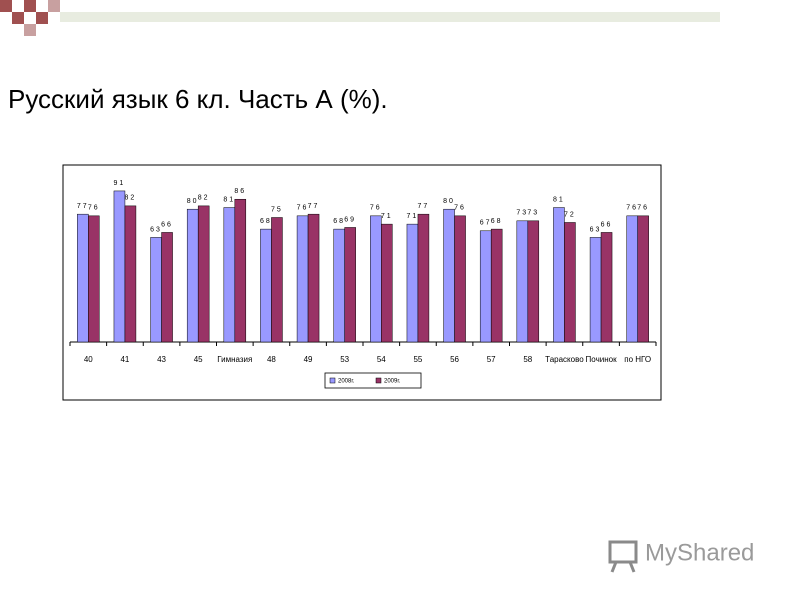 The image size is (800, 600). What do you see at coordinates (308, 359) in the screenshot?
I see `x-tick-label: 49` at bounding box center [308, 359].